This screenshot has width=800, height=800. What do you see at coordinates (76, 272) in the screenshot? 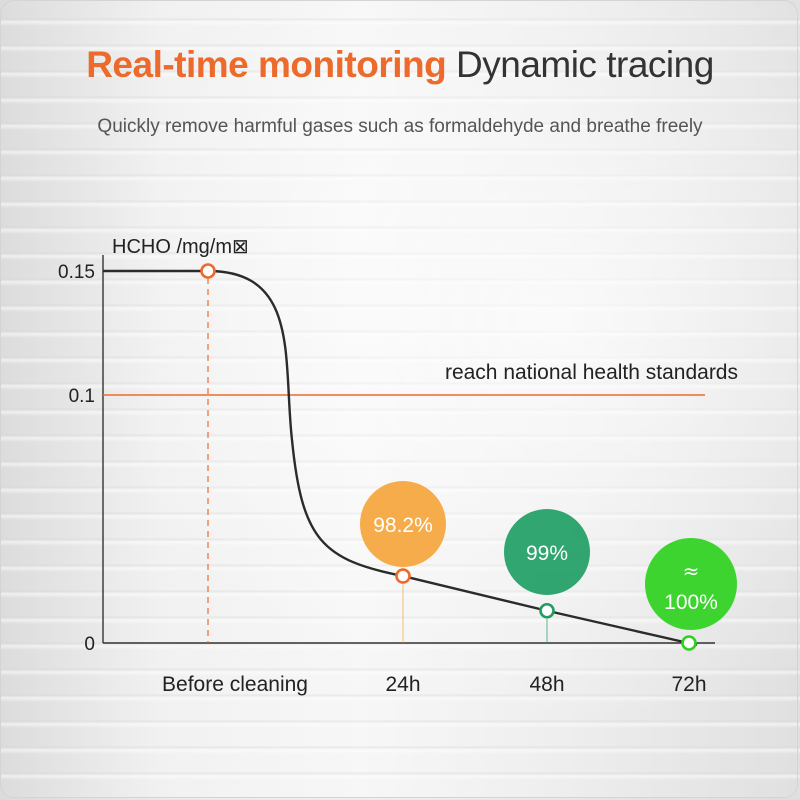
I see `y-tick-label-0: 0.15` at bounding box center [76, 272].